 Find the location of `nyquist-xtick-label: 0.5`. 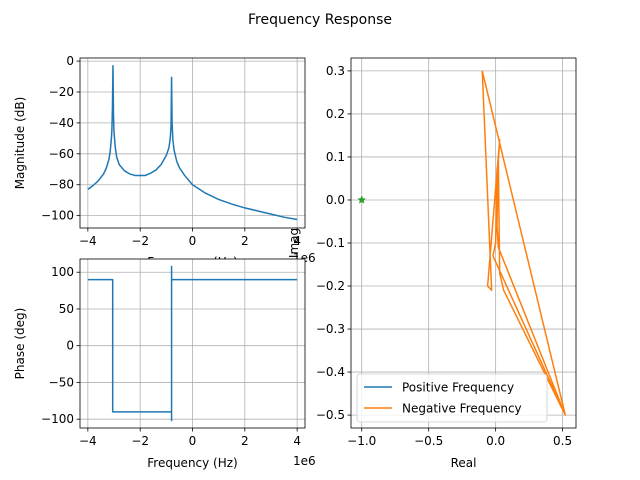

nyquist-xtick-label: 0.5 is located at coordinates (562, 441).